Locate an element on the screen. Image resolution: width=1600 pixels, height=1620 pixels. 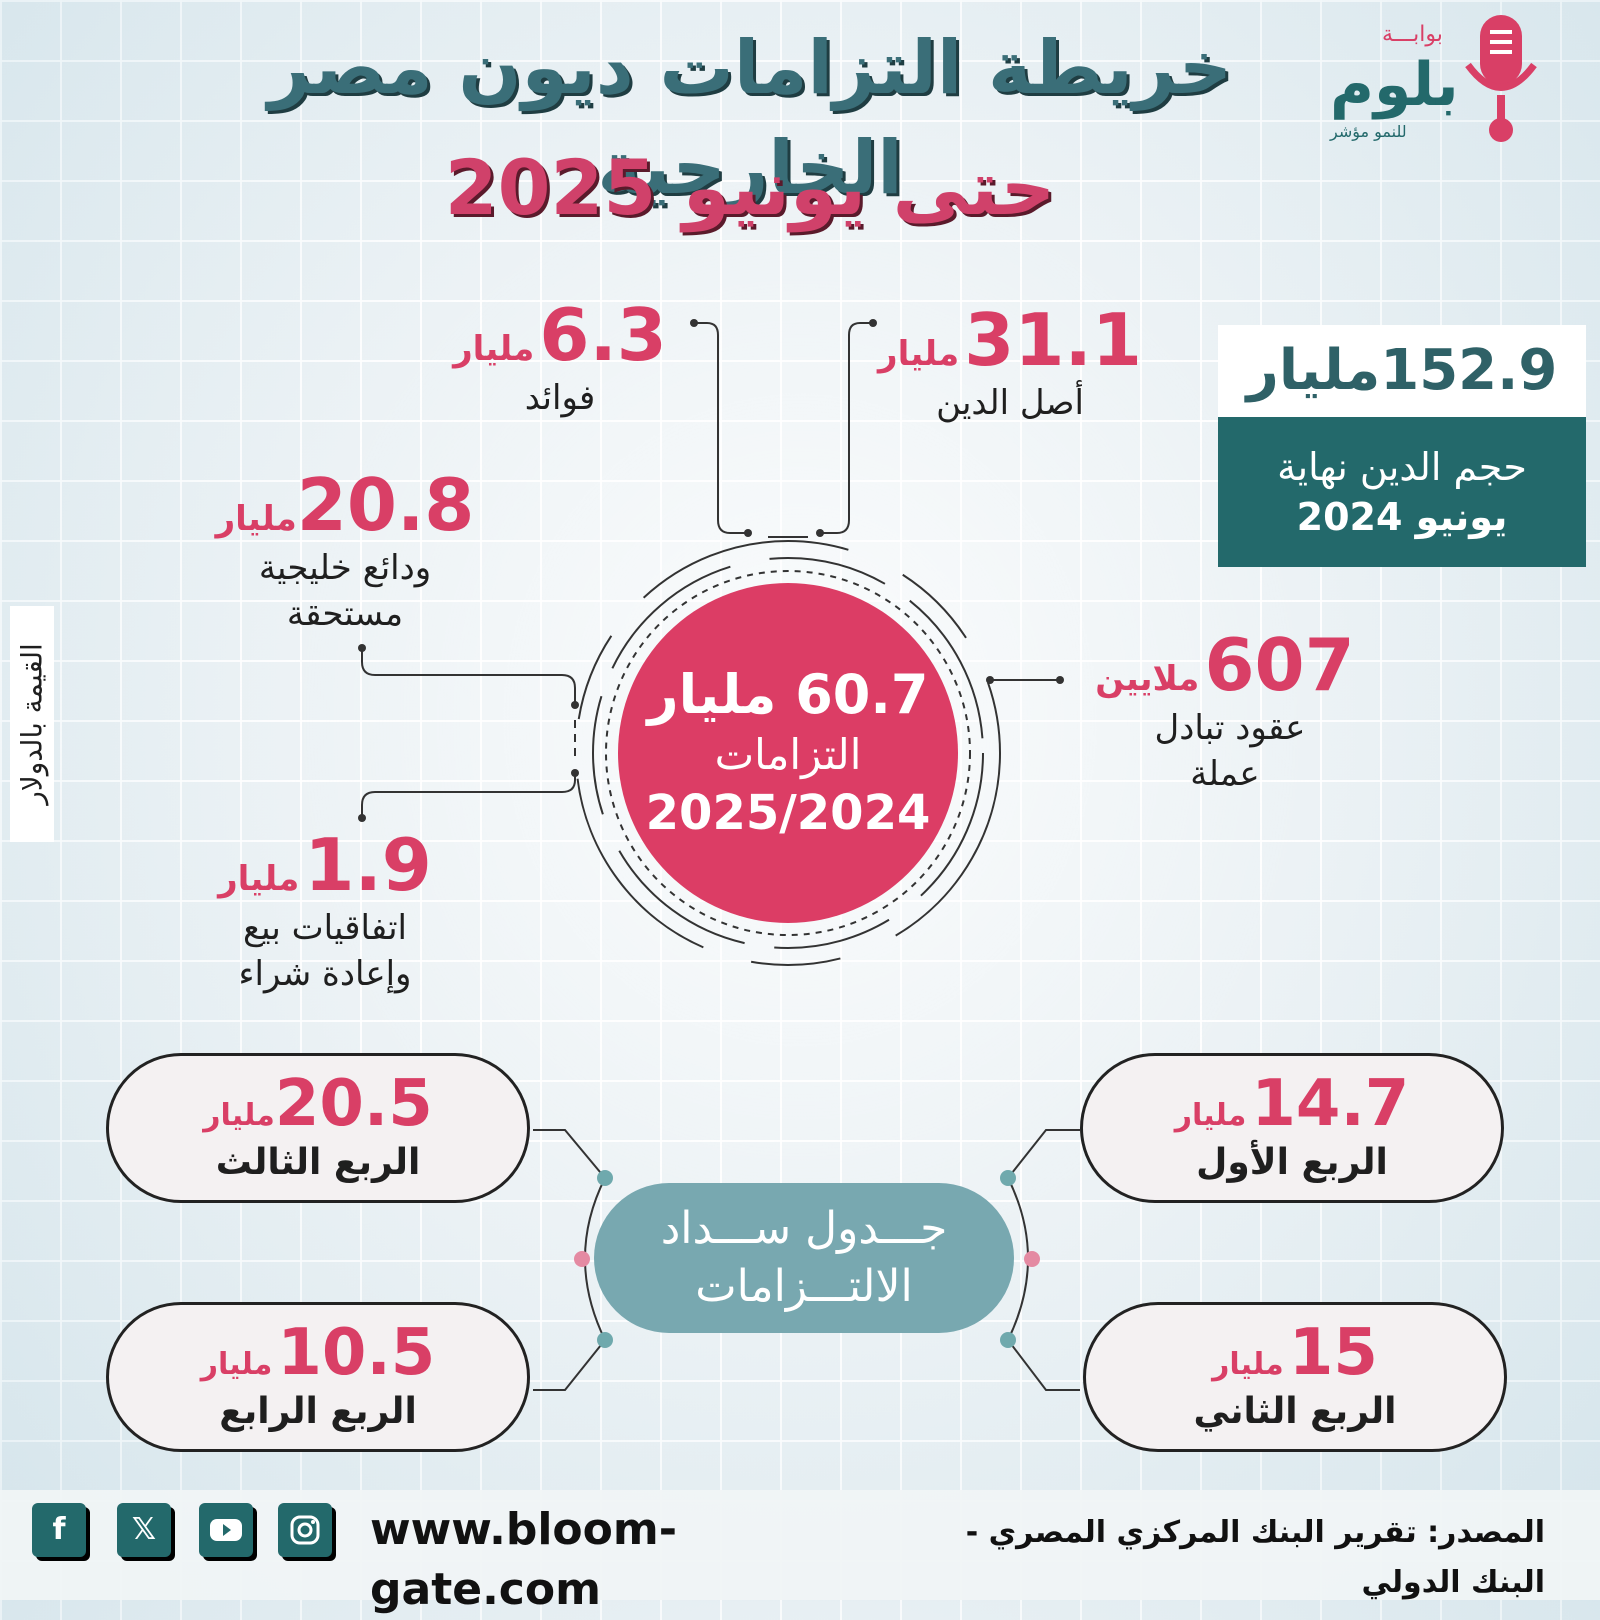
gulf-deposits-stat: 20.8مليار ودائع خليجية مستحقة is located at coordinates (345, 548).